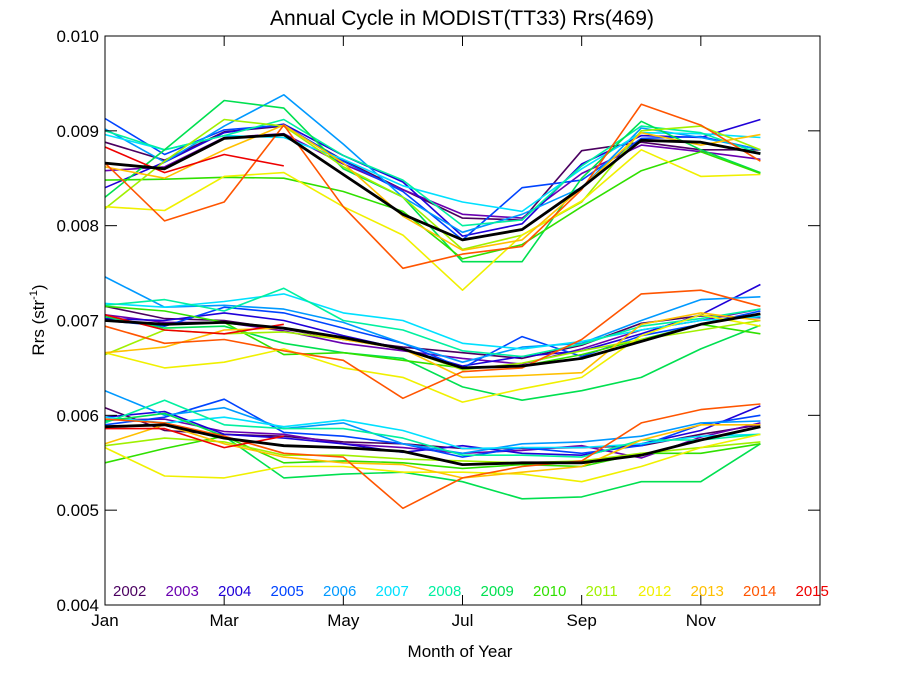 This screenshot has width=900, height=675. I want to click on legend-entry-2011: 2011, so click(602, 591).